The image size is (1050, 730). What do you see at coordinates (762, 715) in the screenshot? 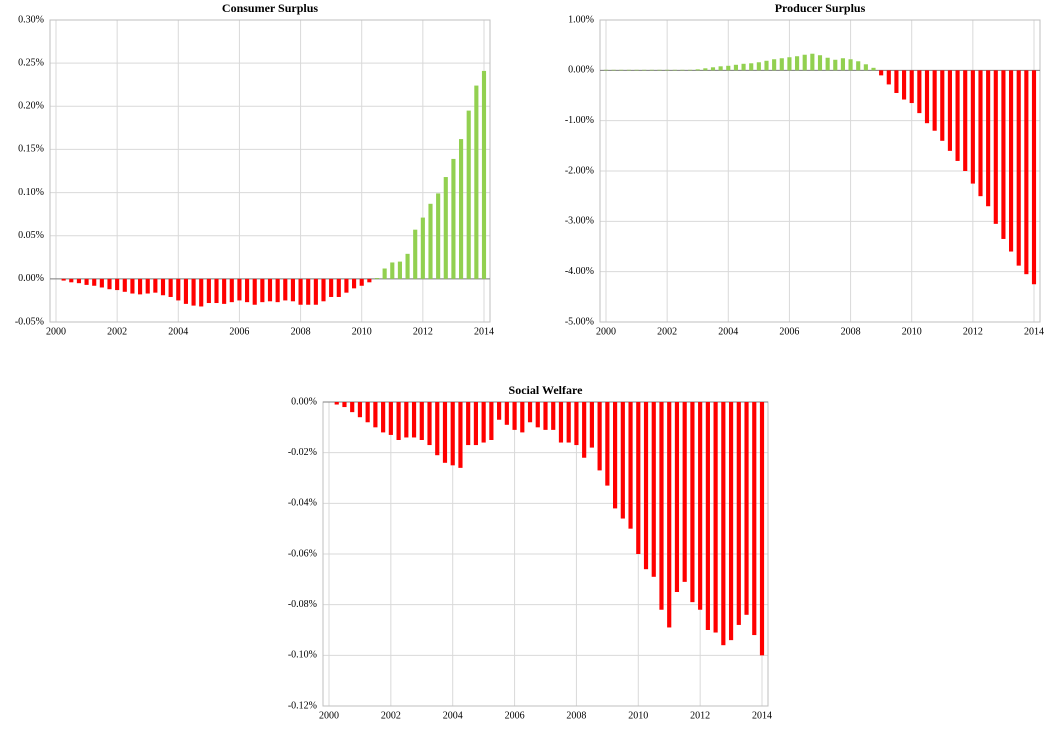
I see `x-tick-label: 2014` at bounding box center [762, 715].